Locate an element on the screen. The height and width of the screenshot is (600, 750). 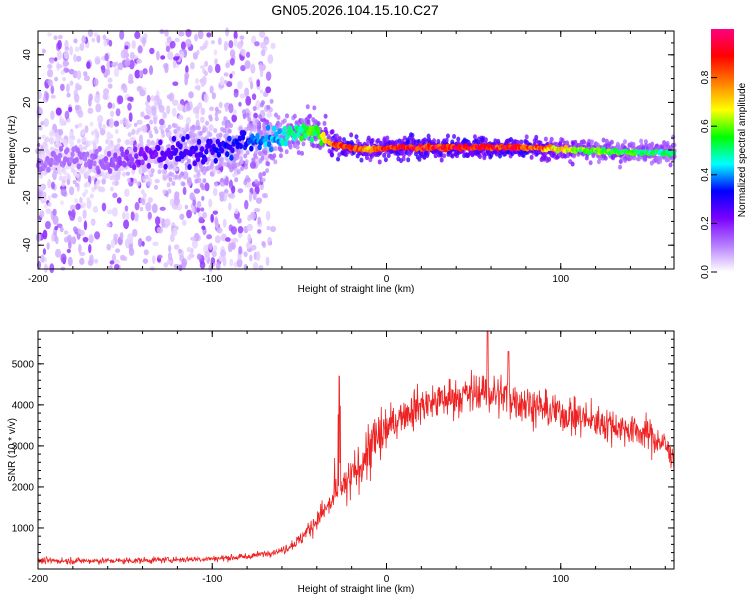
colorbar-ticks: 0.0 0.2 0.4 0.6 0.8 is located at coordinates (708, 174).